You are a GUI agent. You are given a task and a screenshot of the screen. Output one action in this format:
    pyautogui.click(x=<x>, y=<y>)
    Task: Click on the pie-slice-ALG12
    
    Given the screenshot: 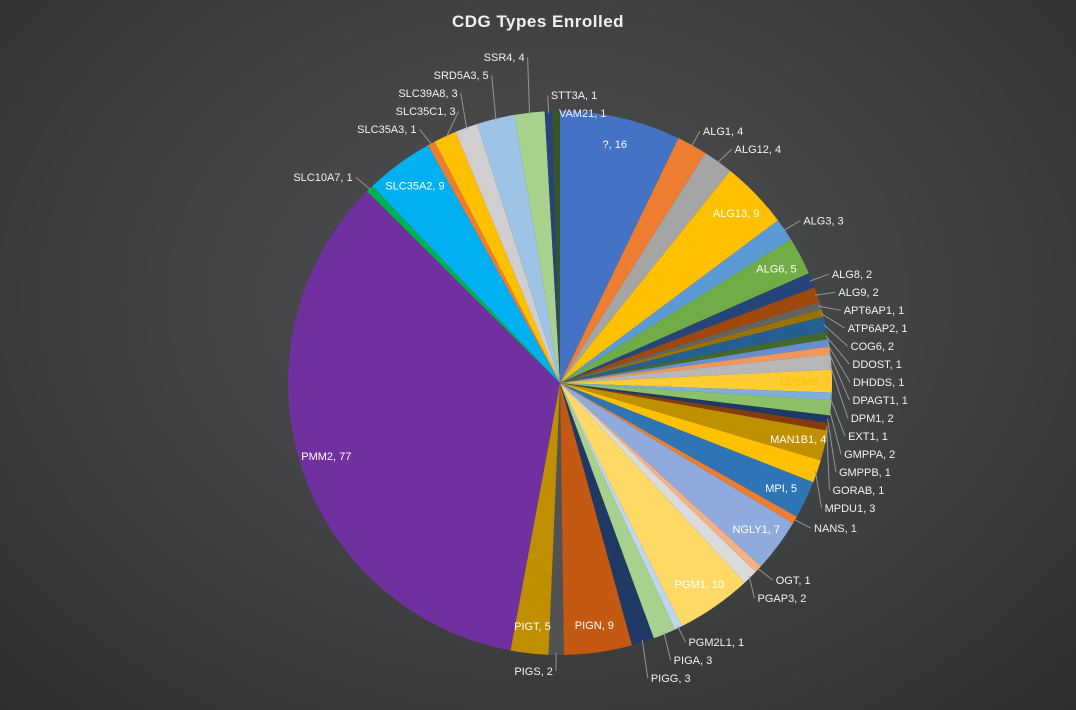 What is the action you would take?
    pyautogui.click(x=645, y=268)
    